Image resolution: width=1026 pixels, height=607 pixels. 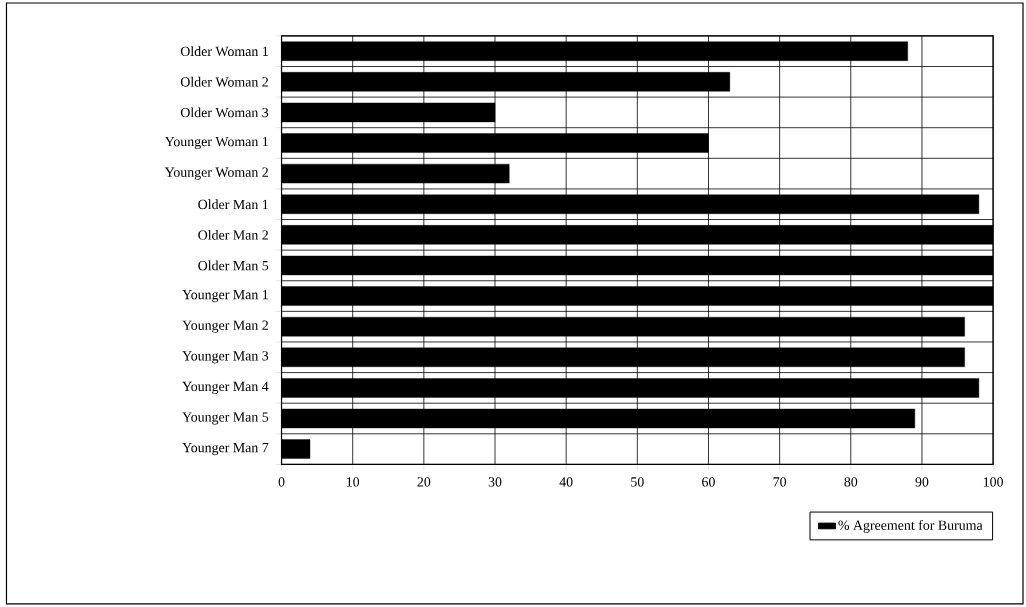 What do you see at coordinates (353, 482) in the screenshot?
I see `x-tick-label: 10` at bounding box center [353, 482].